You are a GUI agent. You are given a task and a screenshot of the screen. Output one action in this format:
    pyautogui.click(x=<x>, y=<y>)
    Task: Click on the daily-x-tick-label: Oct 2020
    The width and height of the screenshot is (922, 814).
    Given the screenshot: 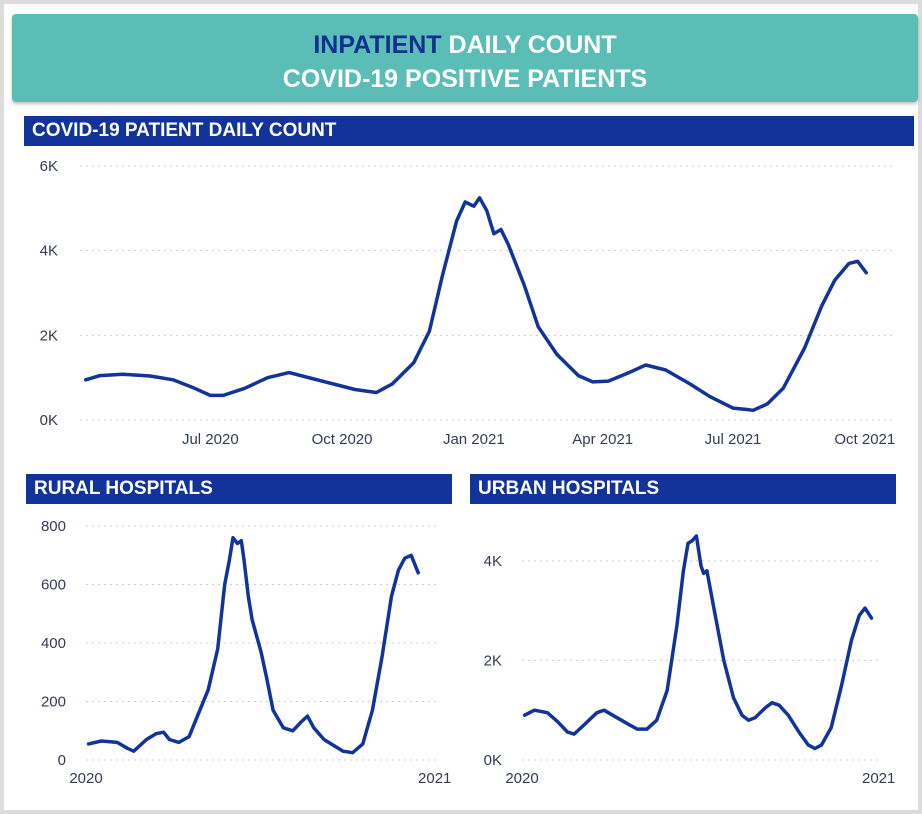 What is the action you would take?
    pyautogui.click(x=342, y=439)
    